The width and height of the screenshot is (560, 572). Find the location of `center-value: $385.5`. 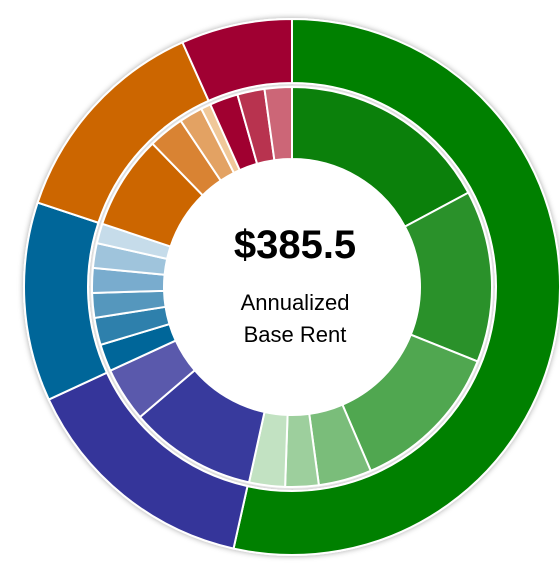

center-value: $385.5 is located at coordinates (295, 245).